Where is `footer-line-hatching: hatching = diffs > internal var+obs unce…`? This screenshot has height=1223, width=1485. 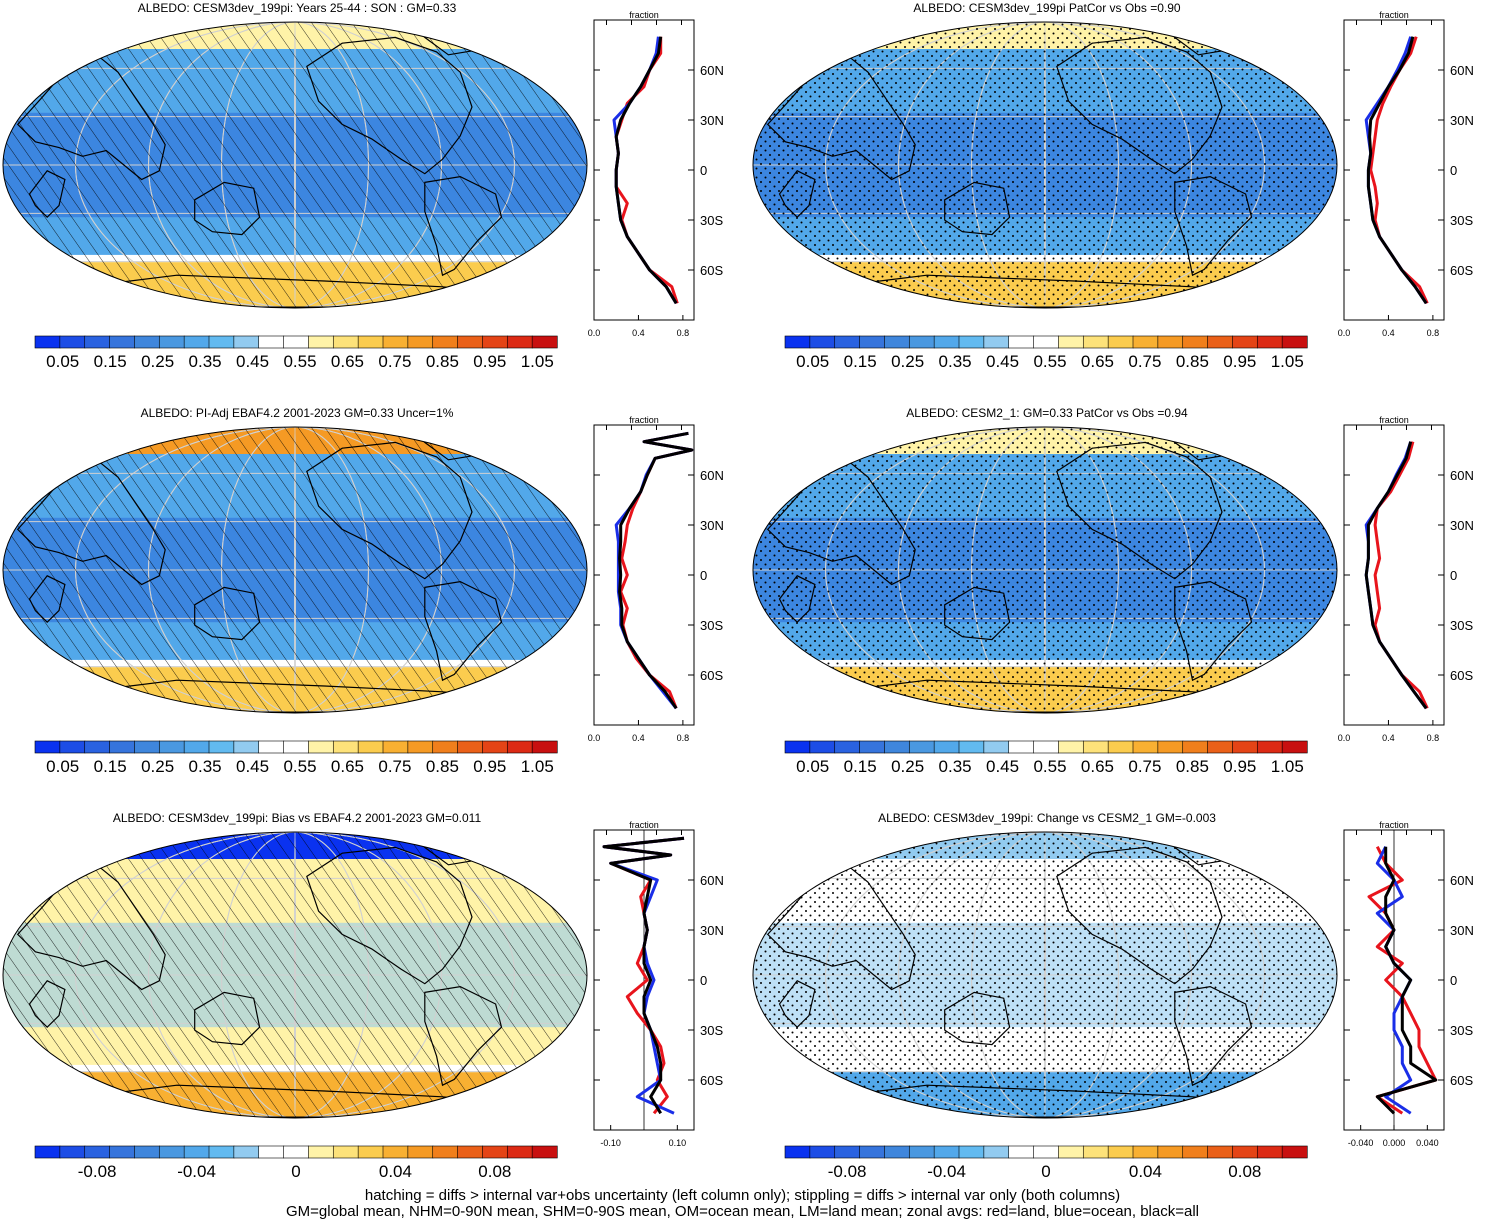
footer-line-hatching: hatching = diffs > internal var+obs unce… is located at coordinates (742, 1195).